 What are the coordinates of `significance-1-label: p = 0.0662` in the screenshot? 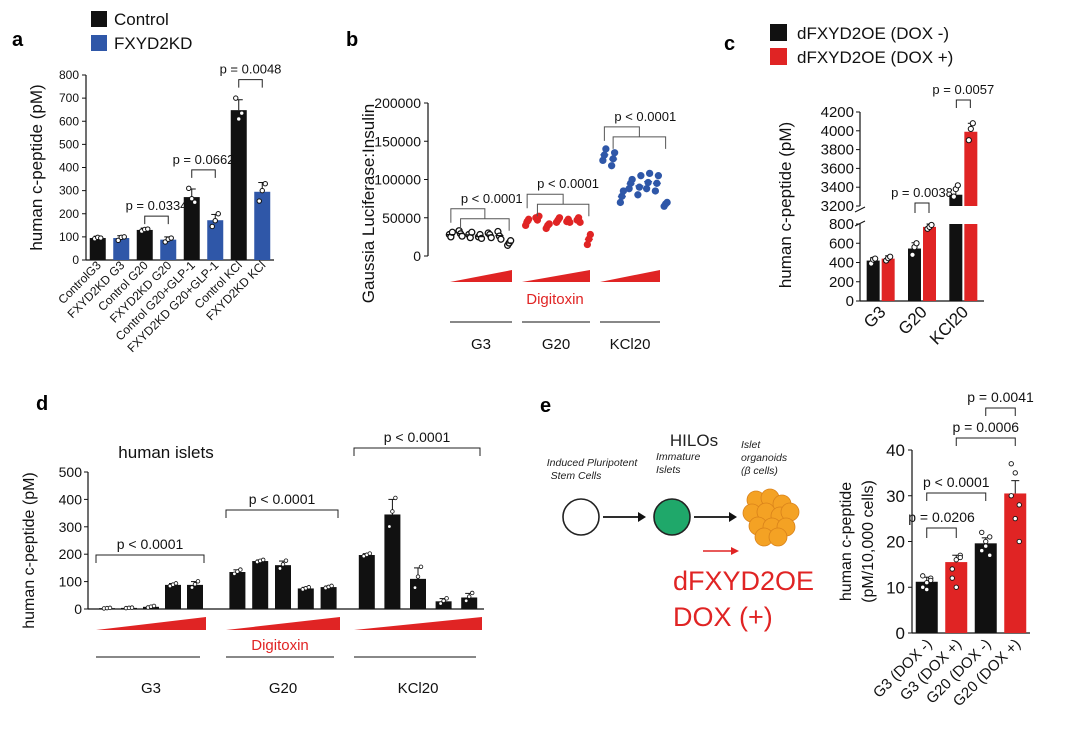 It's located at (204, 159).